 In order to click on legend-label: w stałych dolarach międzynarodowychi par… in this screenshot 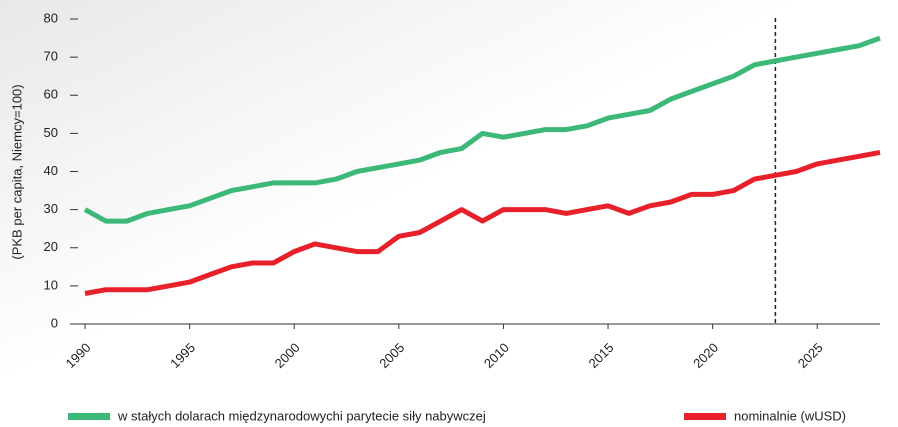, I will do `click(301, 415)`.